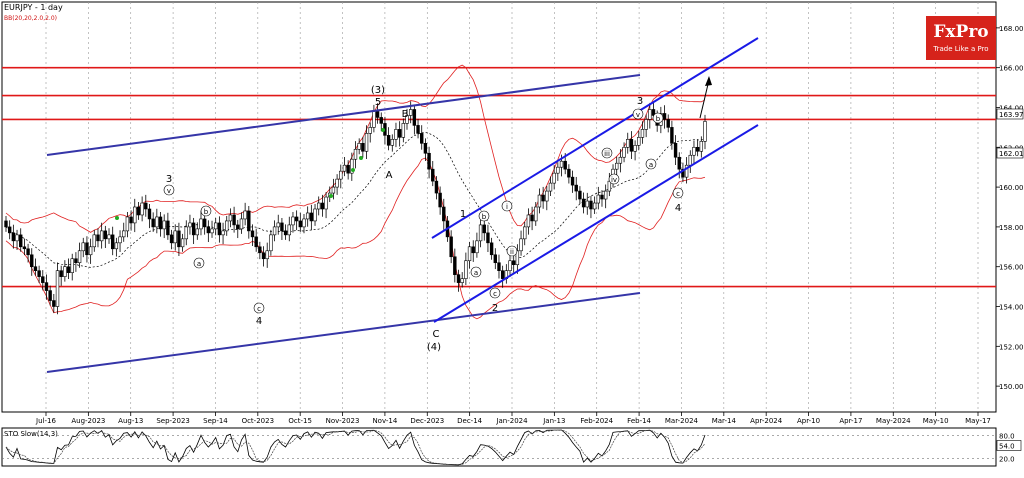 The image size is (1024, 478). What do you see at coordinates (215, 421) in the screenshot?
I see `x-tick-label: Sep-14` at bounding box center [215, 421].